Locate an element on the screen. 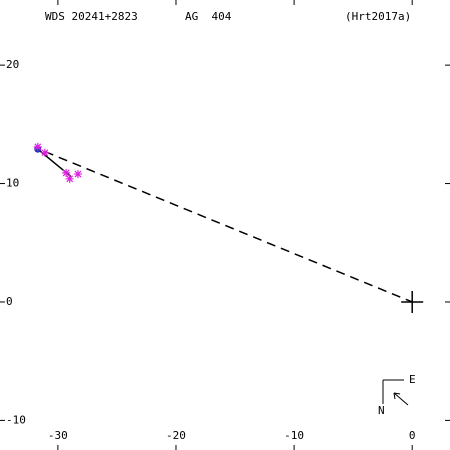 The width and height of the screenshot is (450, 450). x-tick-label: -30 is located at coordinates (58, 435).